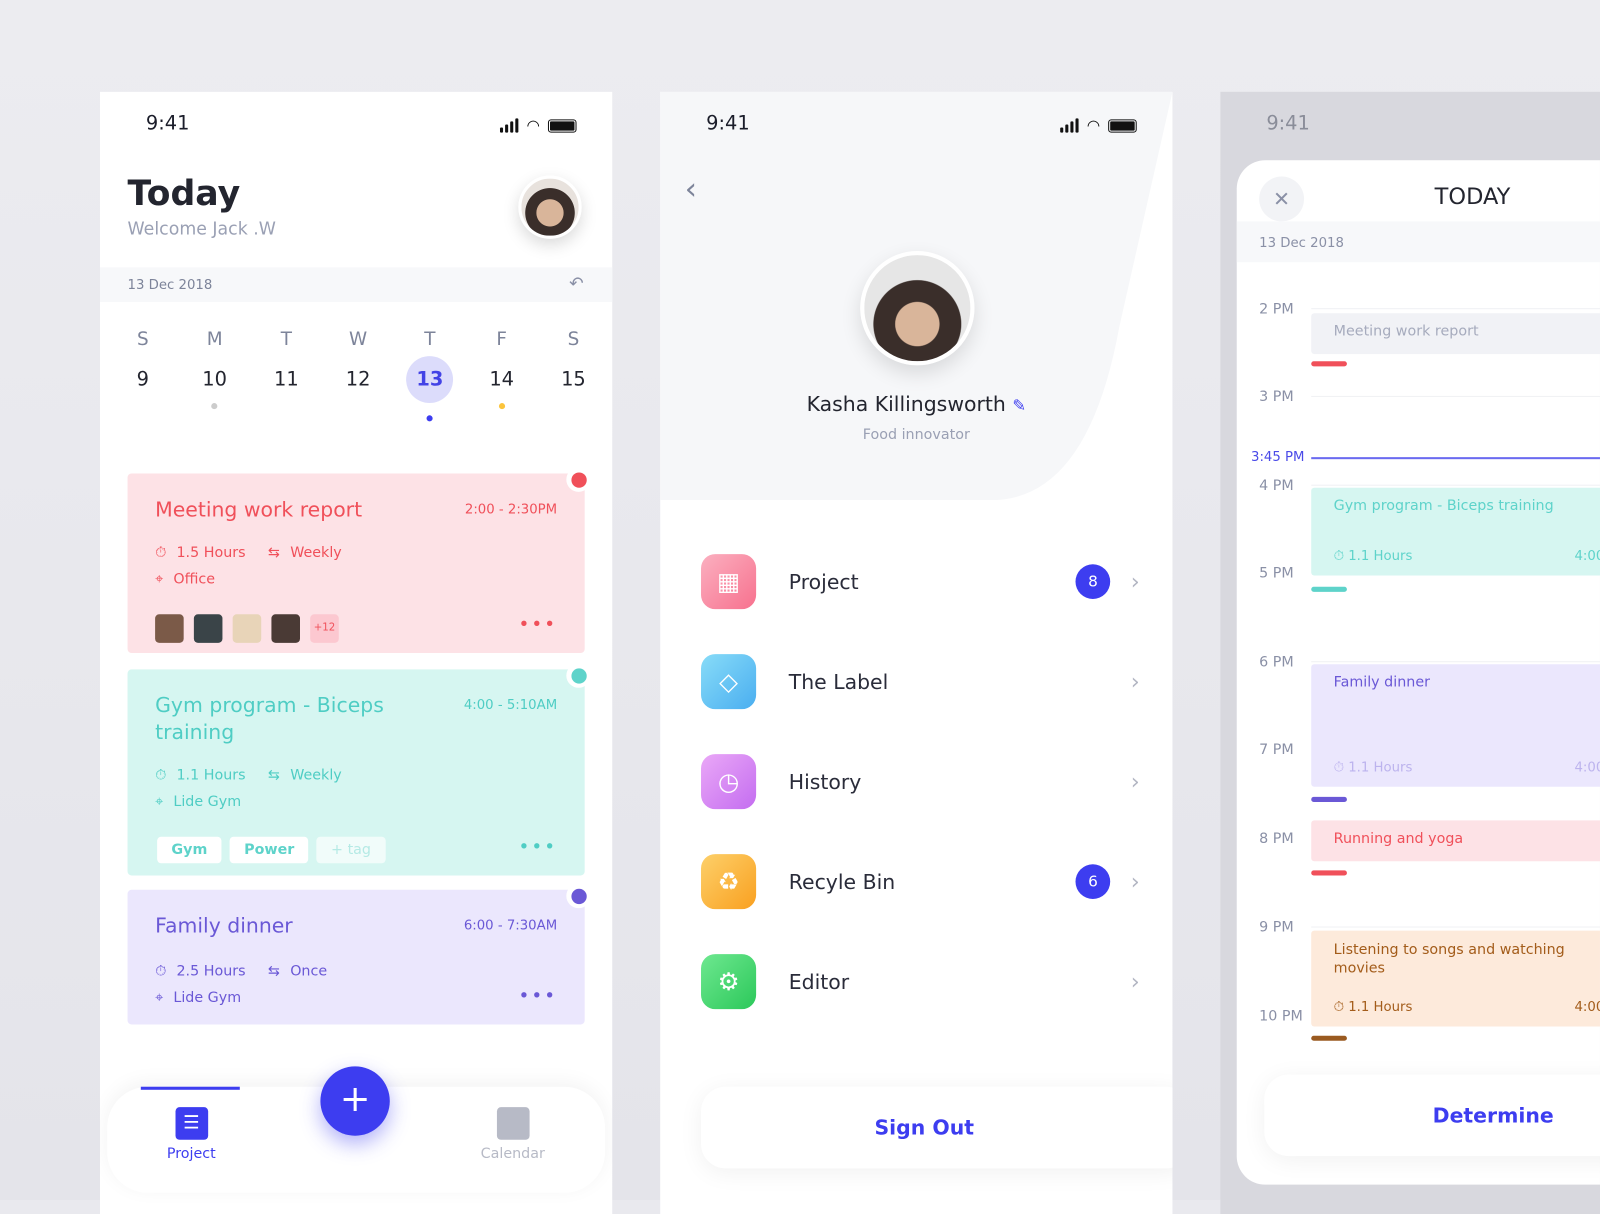 Image resolution: width=1600 pixels, height=1214 pixels. What do you see at coordinates (286, 375) in the screenshot?
I see `day-column: T 11` at bounding box center [286, 375].